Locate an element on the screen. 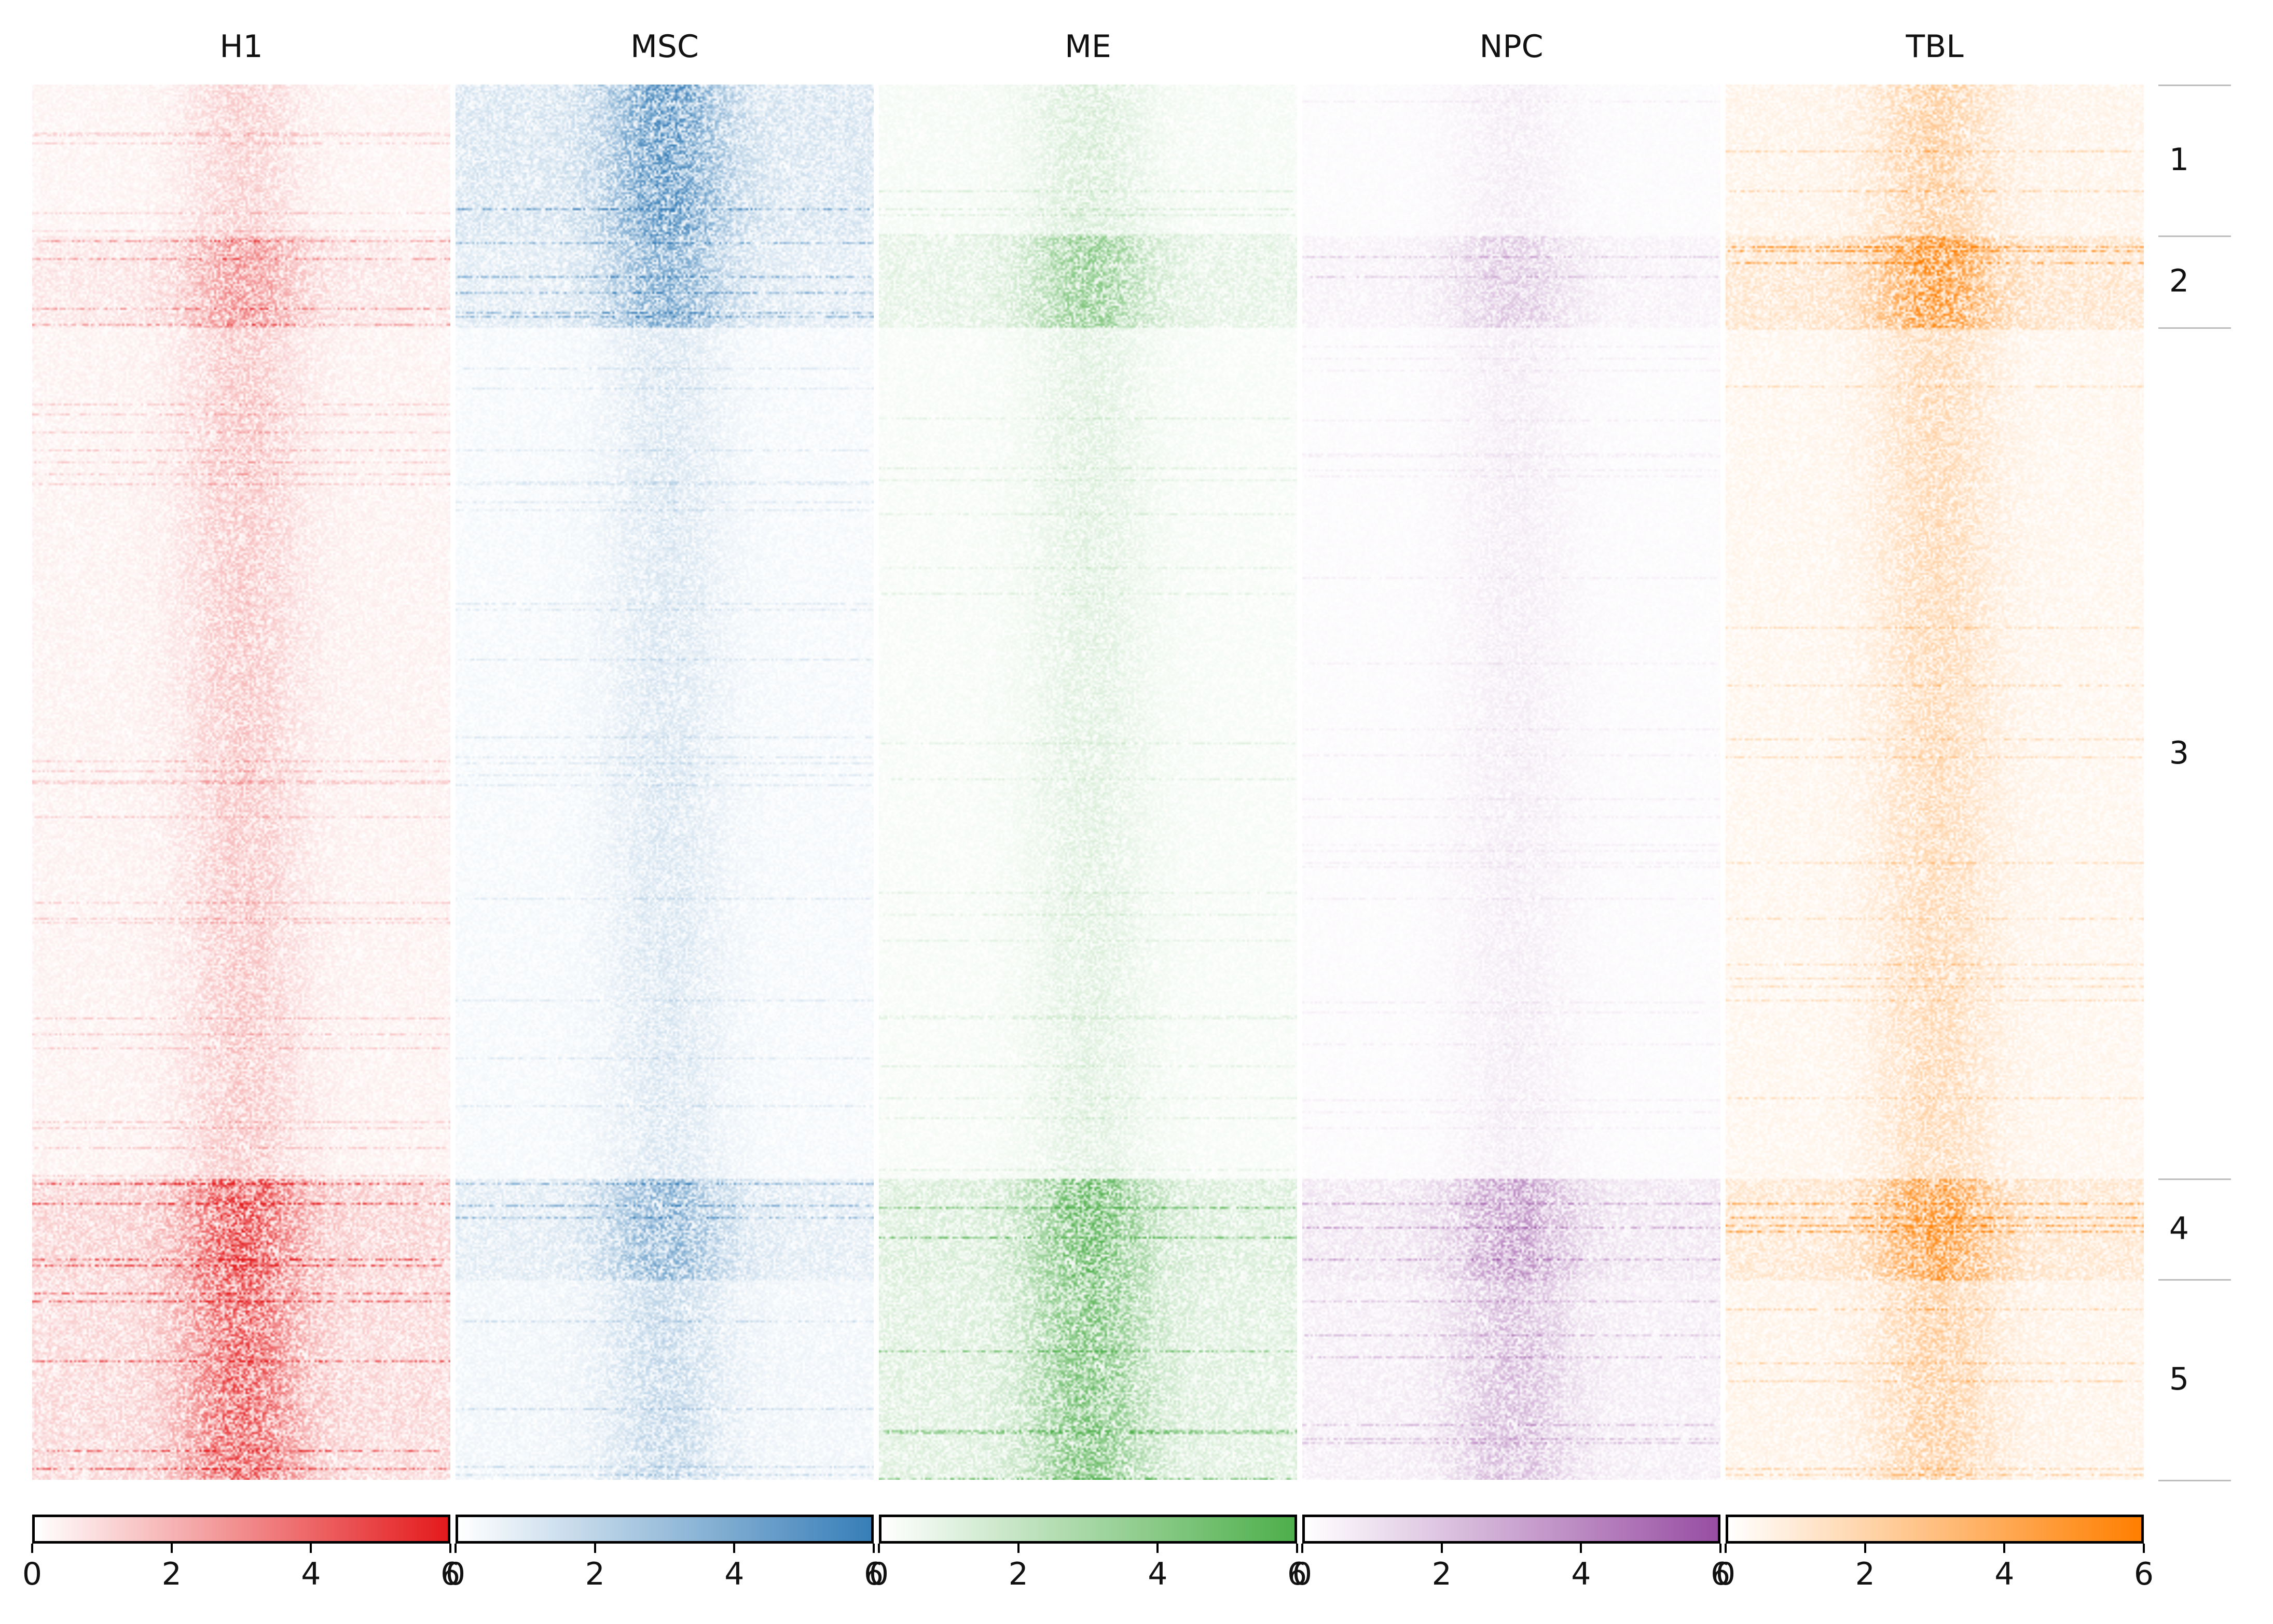 This screenshot has width=2273, height=1624. panel-title-h1: H1 is located at coordinates (241, 47).